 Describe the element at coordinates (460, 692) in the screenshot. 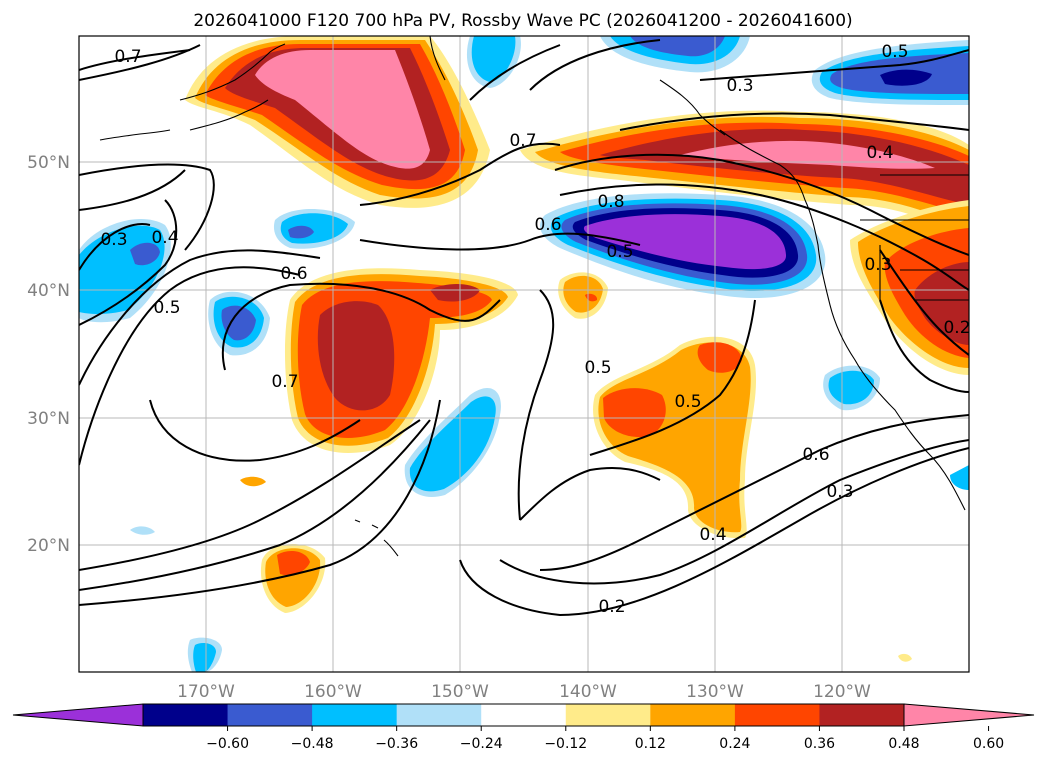

I see `lon-label: 150°W` at that location.